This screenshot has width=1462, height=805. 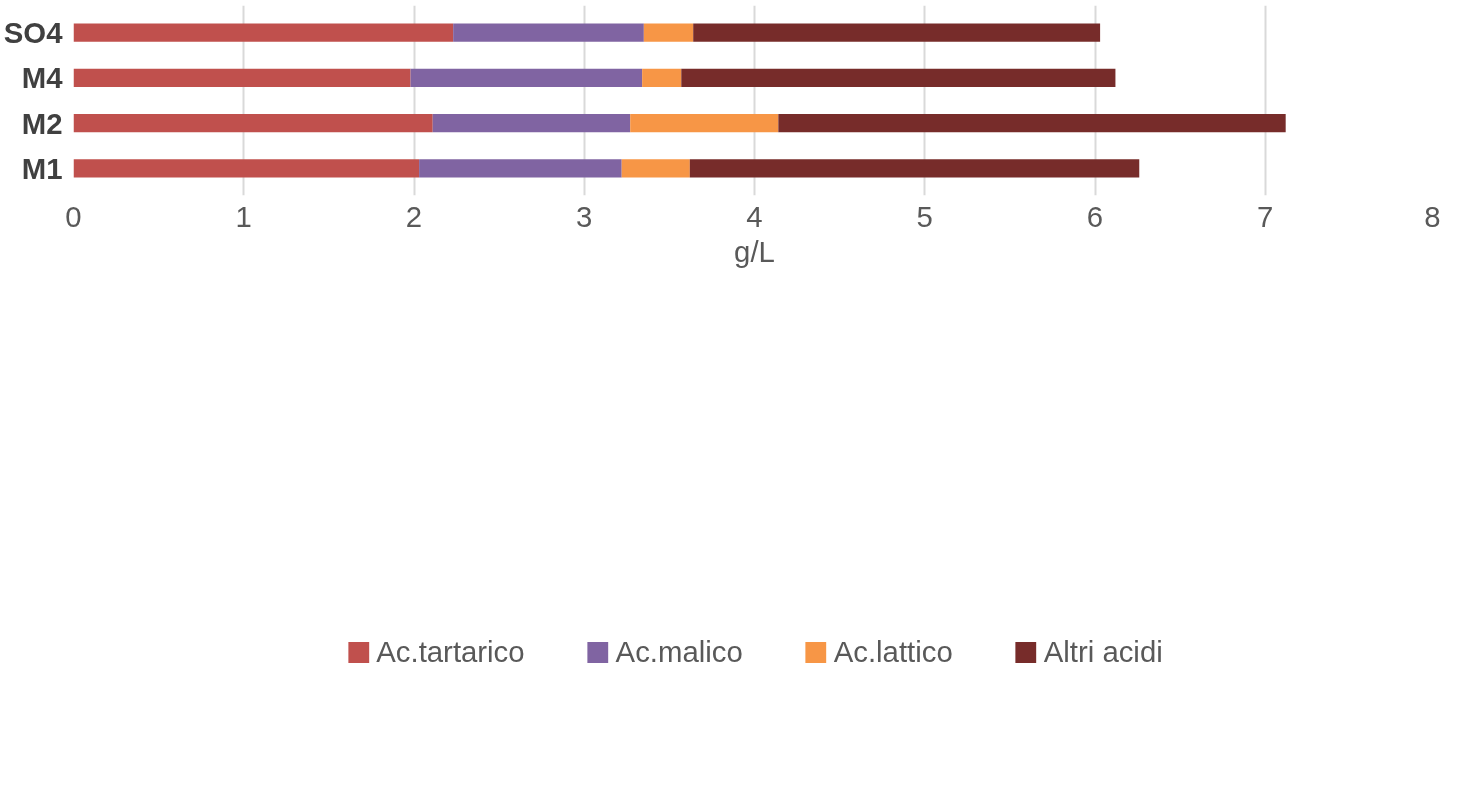 I want to click on x-tick-label: 4, so click(x=754, y=216).